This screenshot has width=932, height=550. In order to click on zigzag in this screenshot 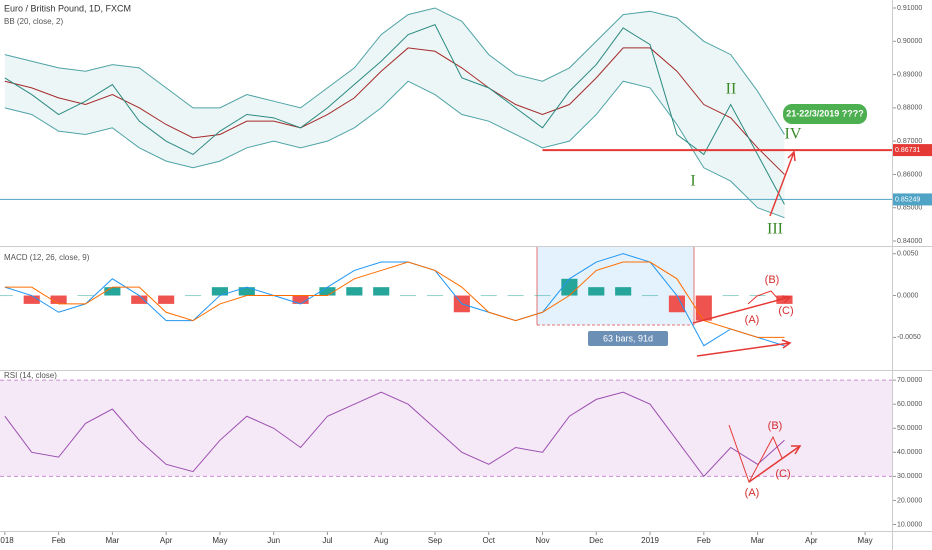, I will do `click(755, 454)`.